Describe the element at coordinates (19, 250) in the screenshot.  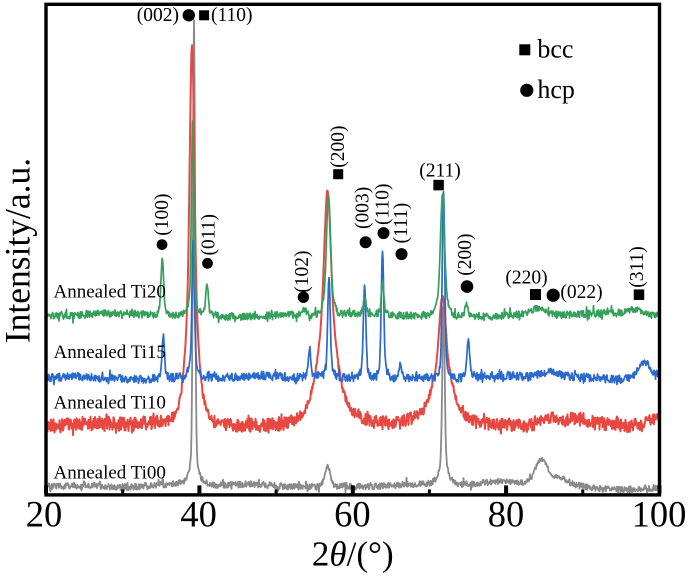
I see `svg-text: Intensity/a.u.` at that location.